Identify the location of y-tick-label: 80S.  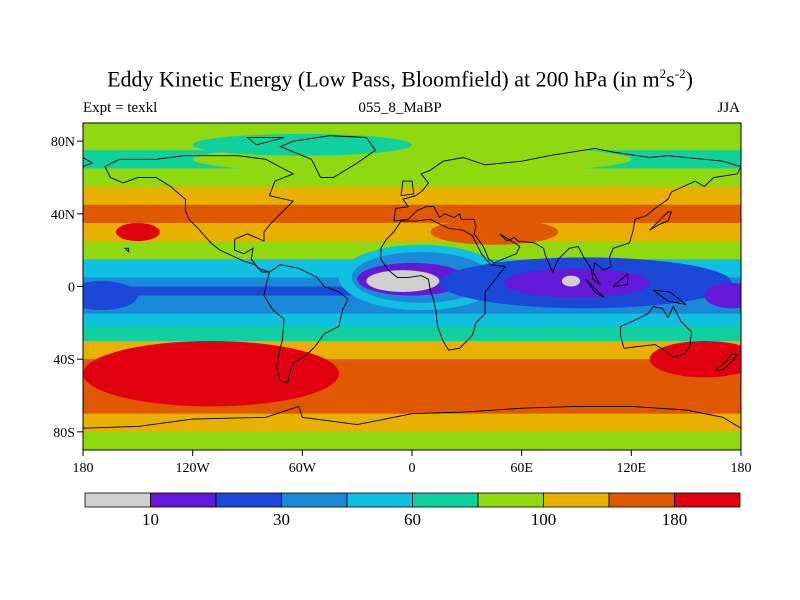
(64, 433).